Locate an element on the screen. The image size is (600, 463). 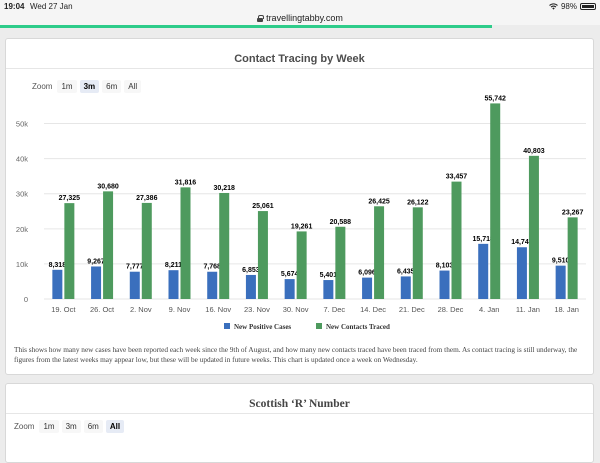
contact-tracing-title: Contact Tracing by Week is located at coordinates (299, 54).